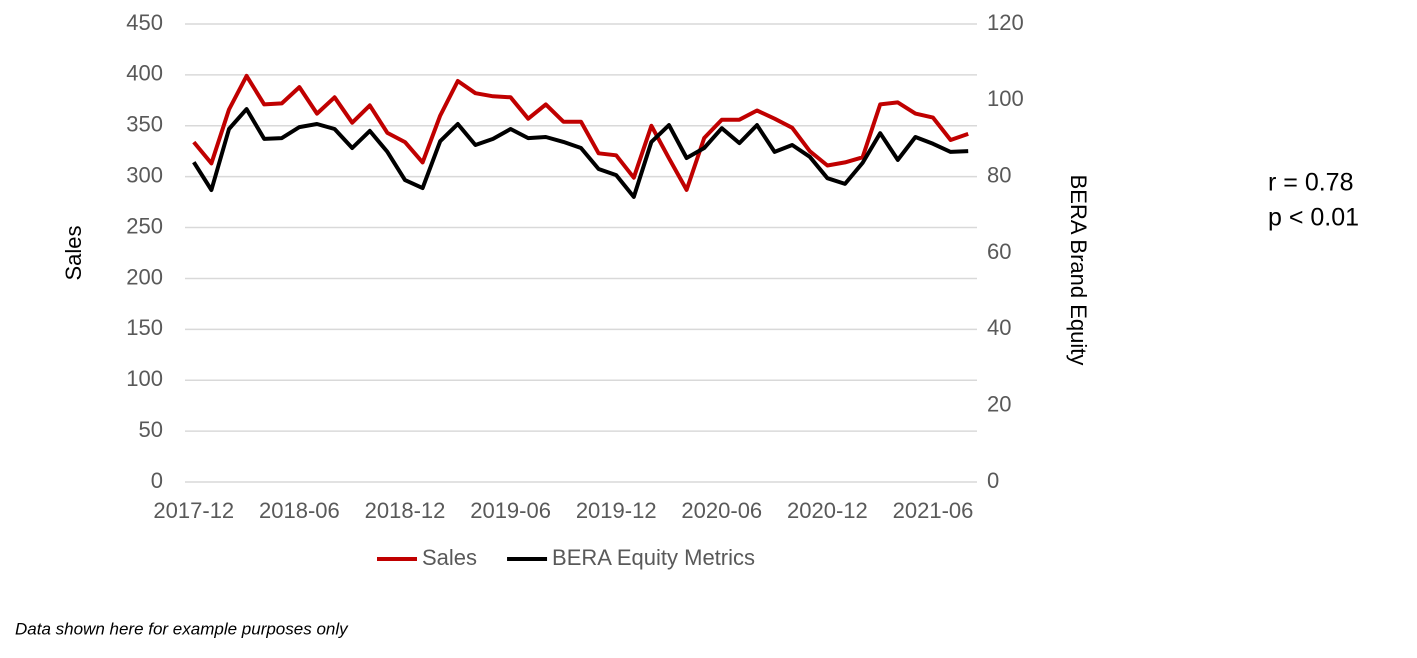  Describe the element at coordinates (1078, 270) in the screenshot. I see `y2-axis-label: BERA Brand Equity` at that location.